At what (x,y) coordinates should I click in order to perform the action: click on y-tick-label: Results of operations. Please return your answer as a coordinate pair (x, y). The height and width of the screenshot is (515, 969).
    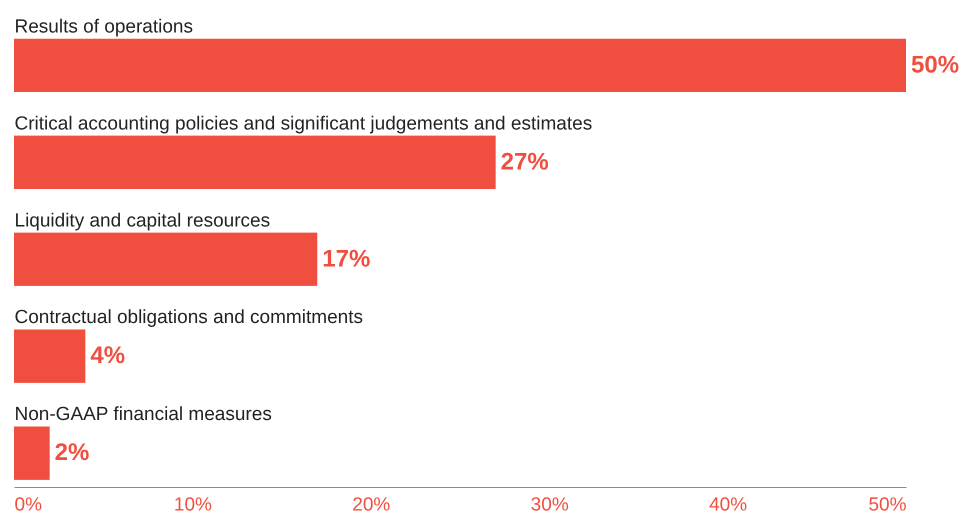
    Looking at the image, I should click on (103, 27).